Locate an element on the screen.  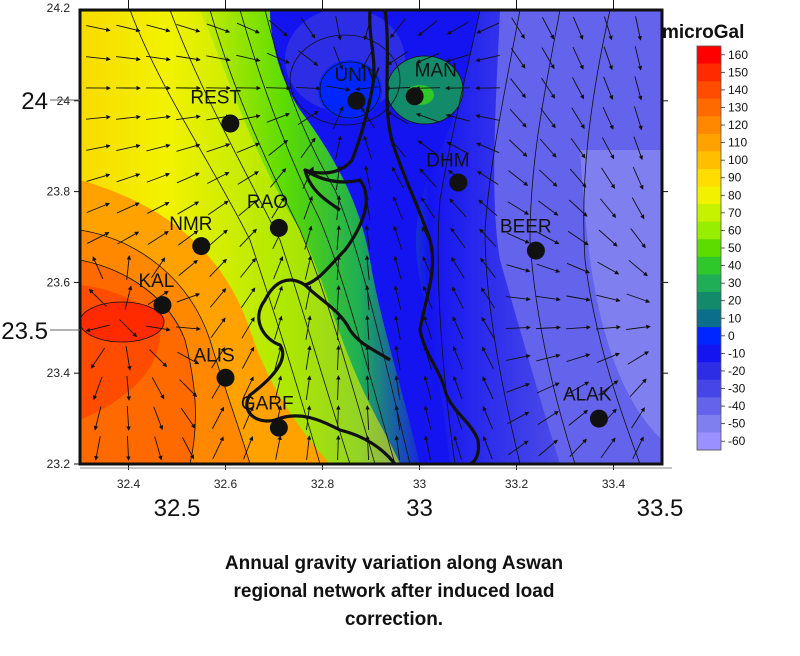
legend-label: 130 is located at coordinates (738, 107).